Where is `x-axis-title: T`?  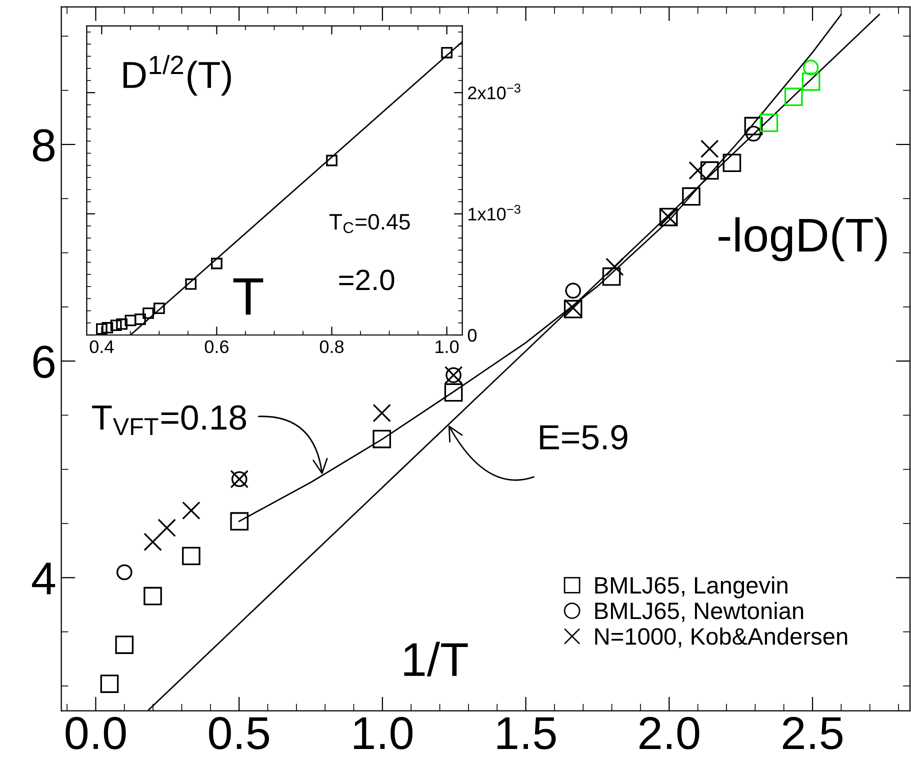 x-axis-title: T is located at coordinates (248, 296).